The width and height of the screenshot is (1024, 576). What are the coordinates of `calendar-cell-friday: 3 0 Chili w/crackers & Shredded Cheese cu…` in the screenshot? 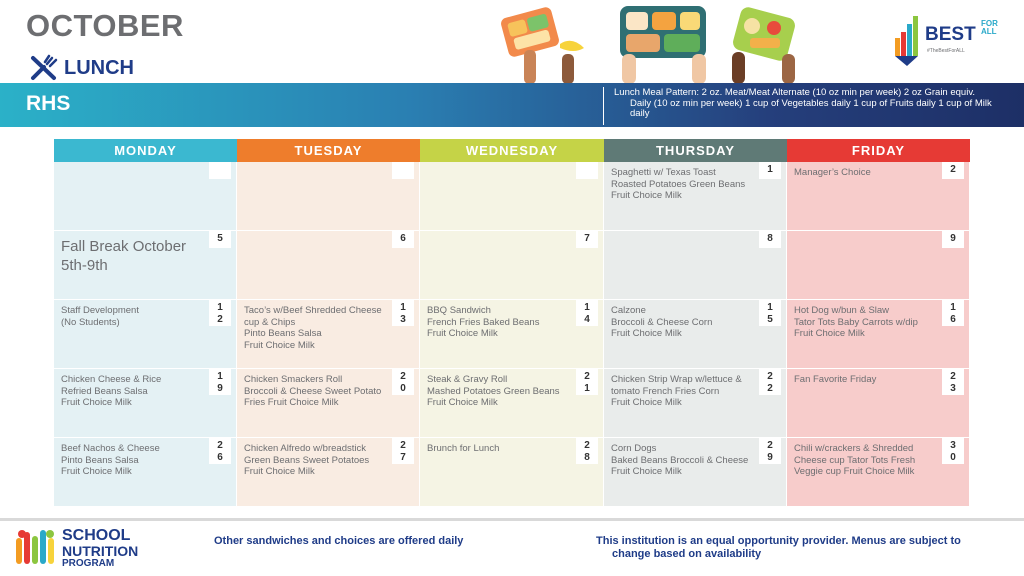 It's located at (878, 472).